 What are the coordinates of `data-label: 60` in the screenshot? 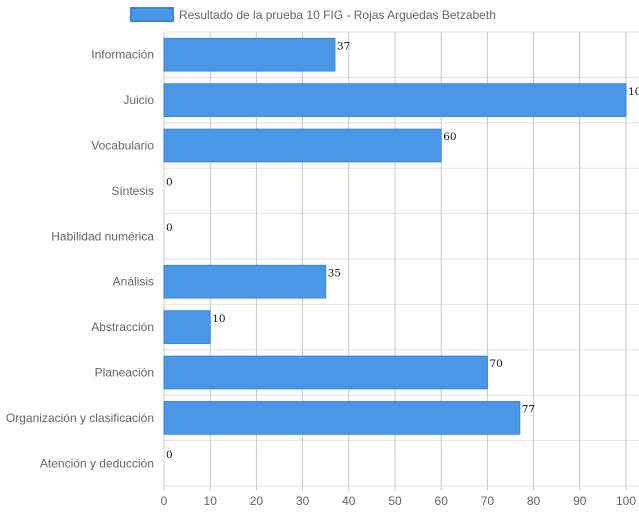 It's located at (449, 137).